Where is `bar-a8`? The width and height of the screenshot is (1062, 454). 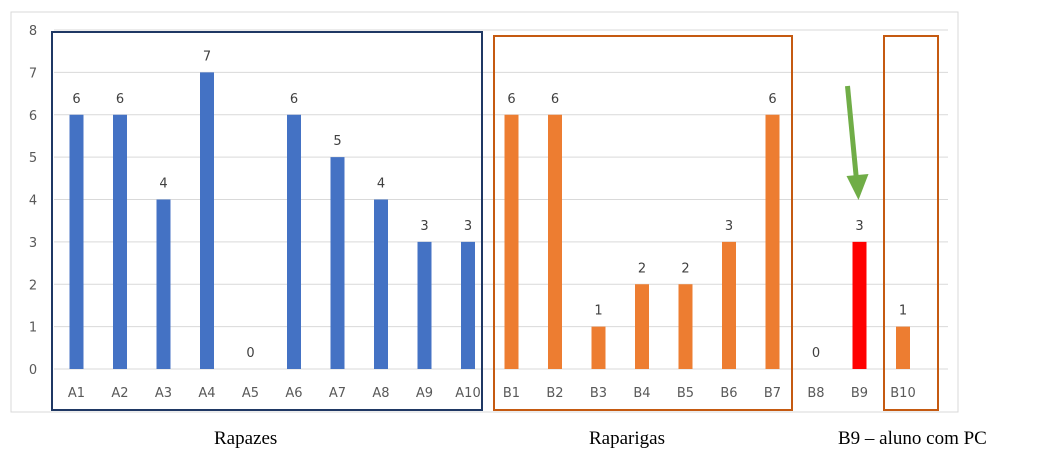
bar-a8 is located at coordinates (381, 284).